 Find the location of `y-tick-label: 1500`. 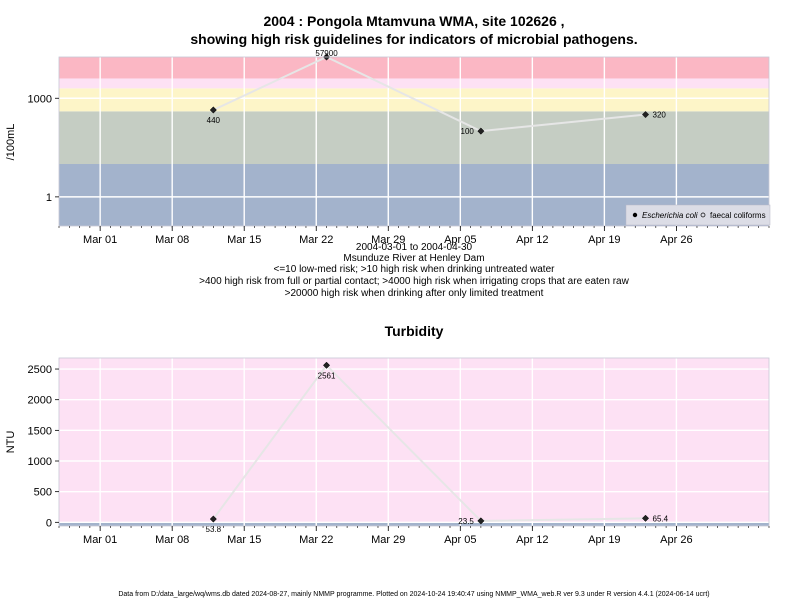

y-tick-label: 1500 is located at coordinates (40, 431).